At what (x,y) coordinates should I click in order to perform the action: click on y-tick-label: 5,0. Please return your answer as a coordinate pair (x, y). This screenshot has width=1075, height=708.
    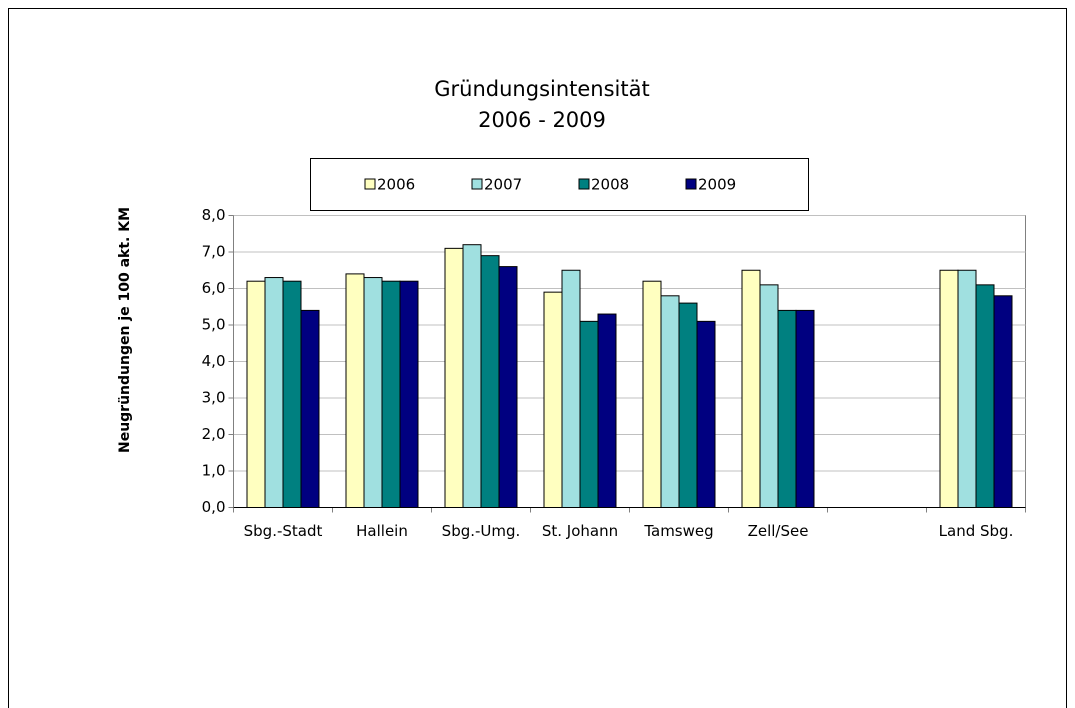
    Looking at the image, I should click on (214, 325).